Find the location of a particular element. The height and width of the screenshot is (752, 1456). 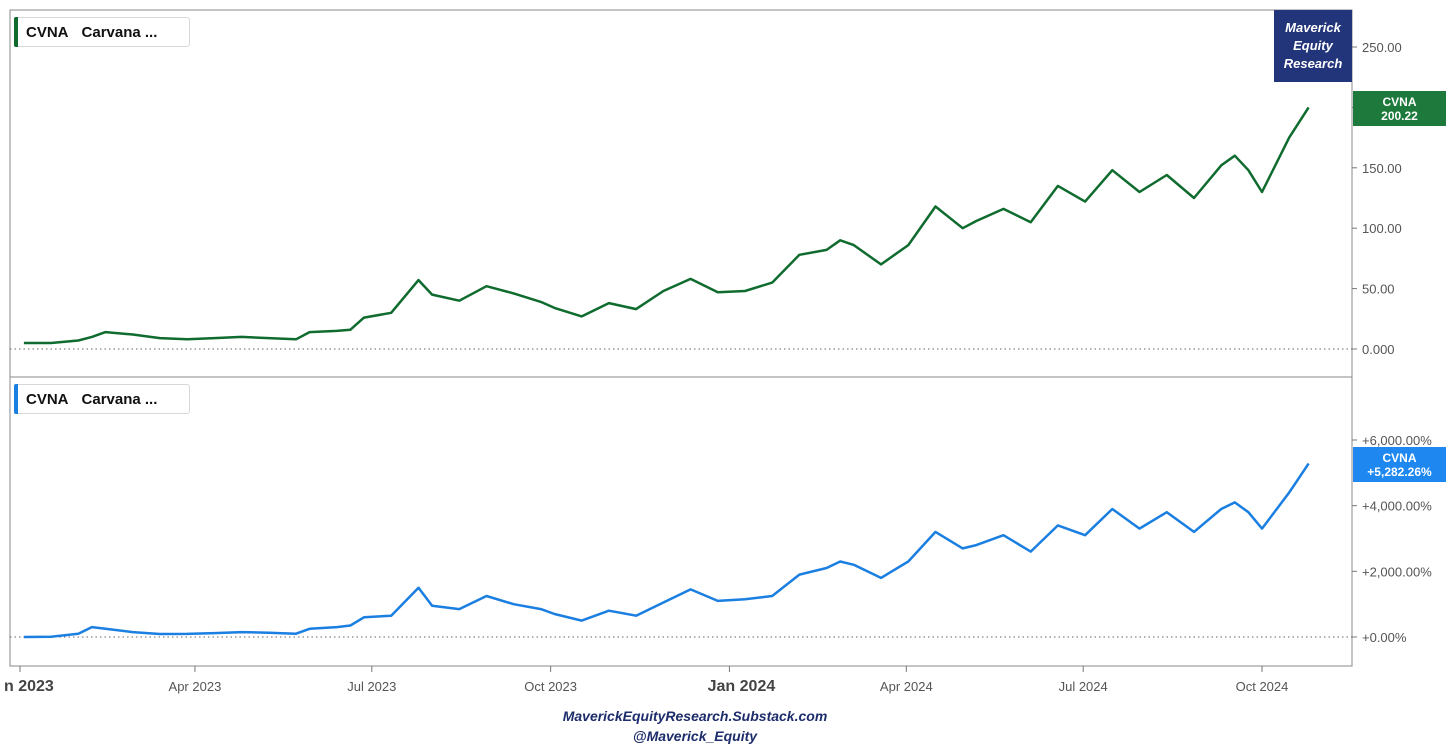

x-tick-label: Oct 2023 is located at coordinates (550, 686).